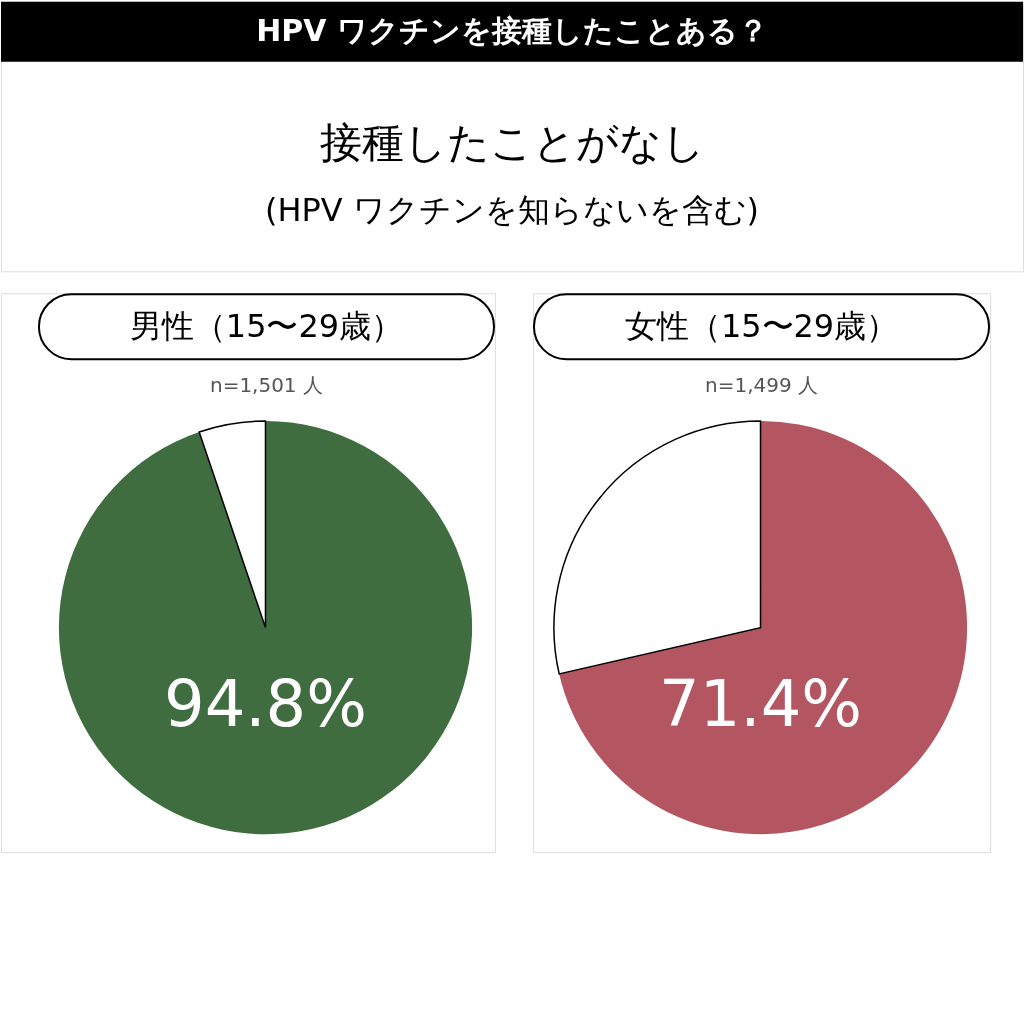 The width and height of the screenshot is (1024, 1024). Describe the element at coordinates (761, 326) in the screenshot. I see `chart-title: 女性（15〜29歳）` at that location.